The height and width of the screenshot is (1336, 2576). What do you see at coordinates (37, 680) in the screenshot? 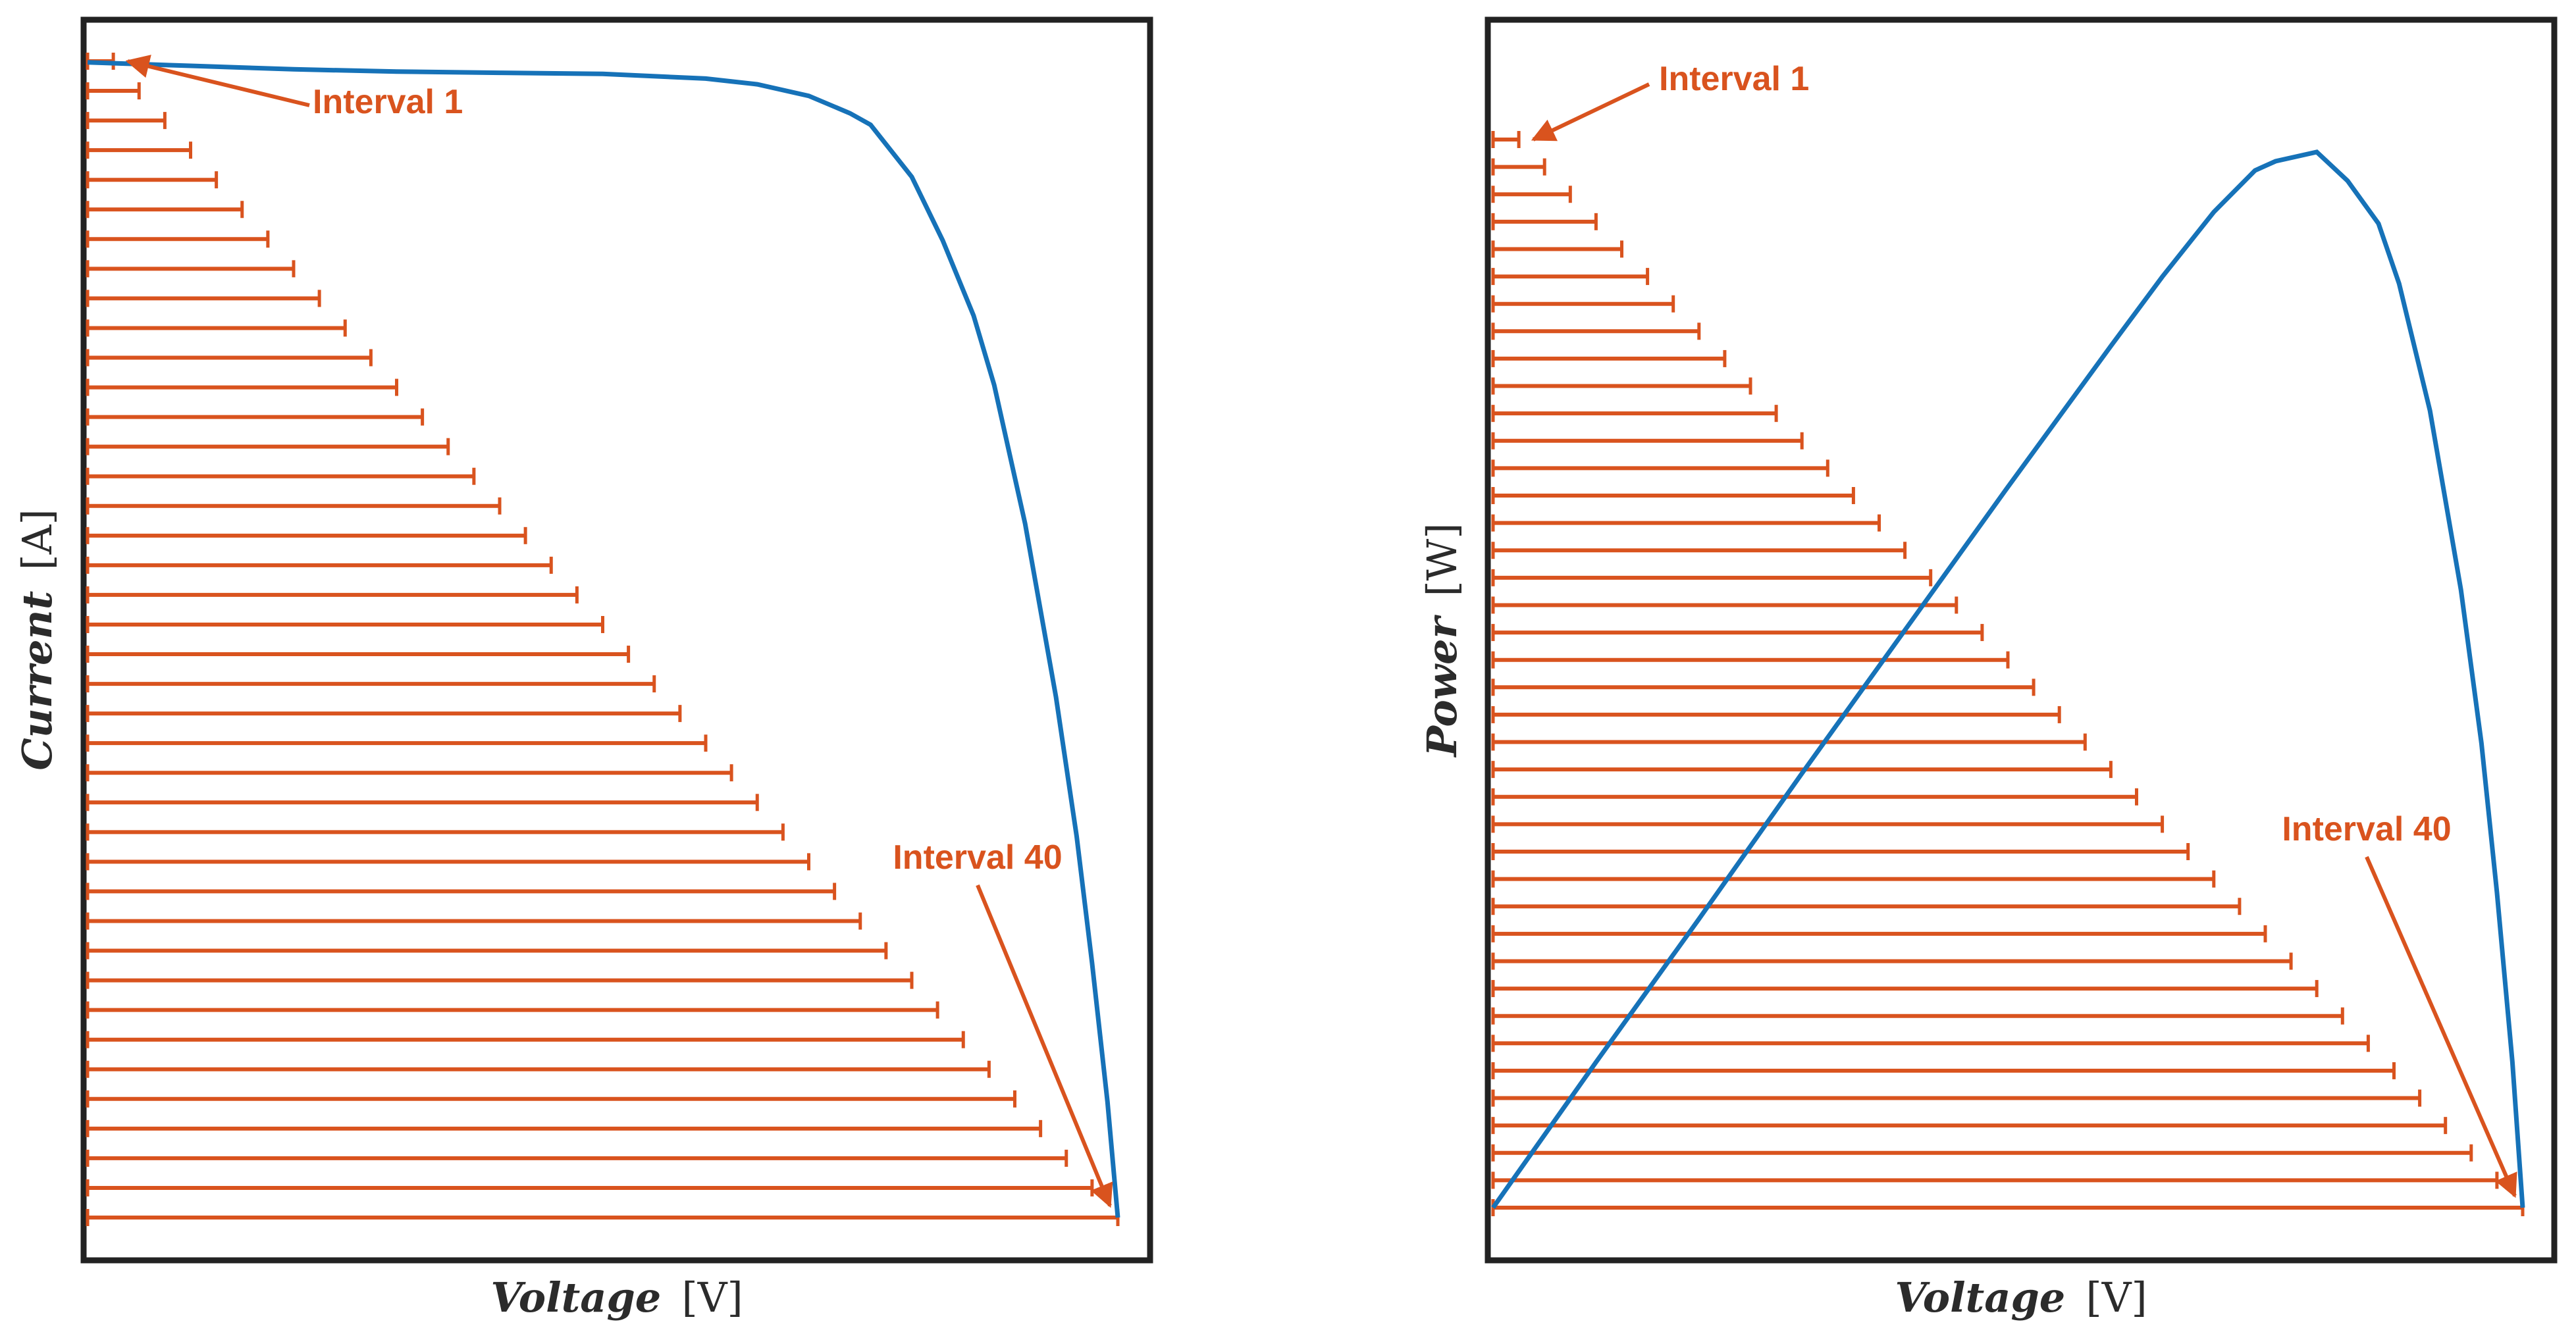
I see `y-axis-name: Current` at bounding box center [37, 680].